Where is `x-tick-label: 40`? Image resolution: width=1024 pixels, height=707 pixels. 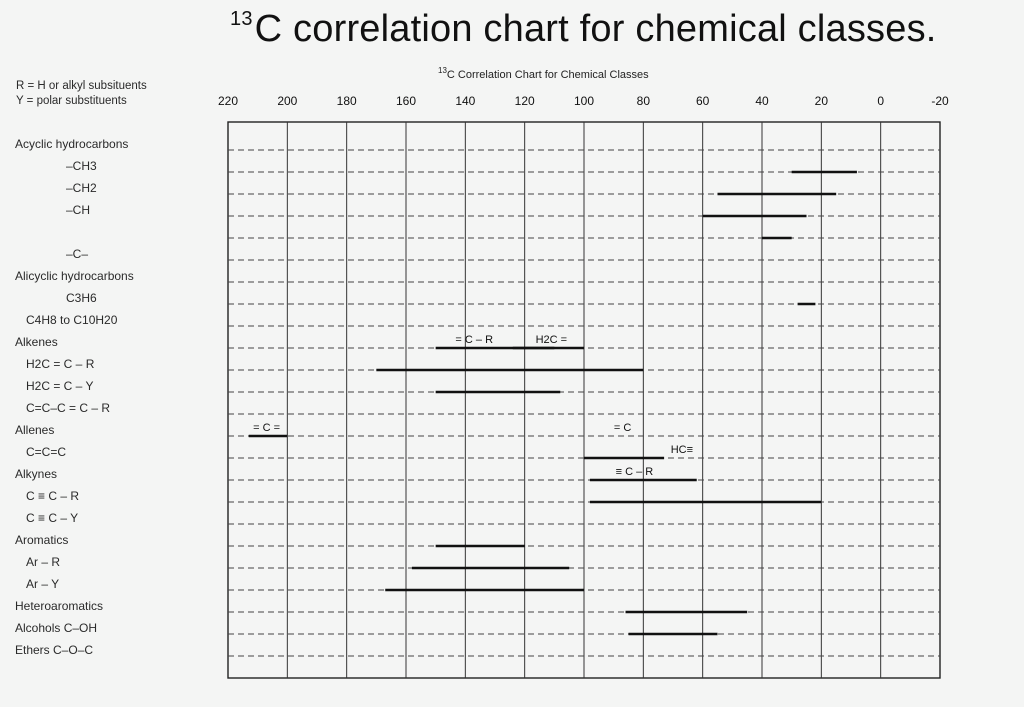 x-tick-label: 40 is located at coordinates (762, 101).